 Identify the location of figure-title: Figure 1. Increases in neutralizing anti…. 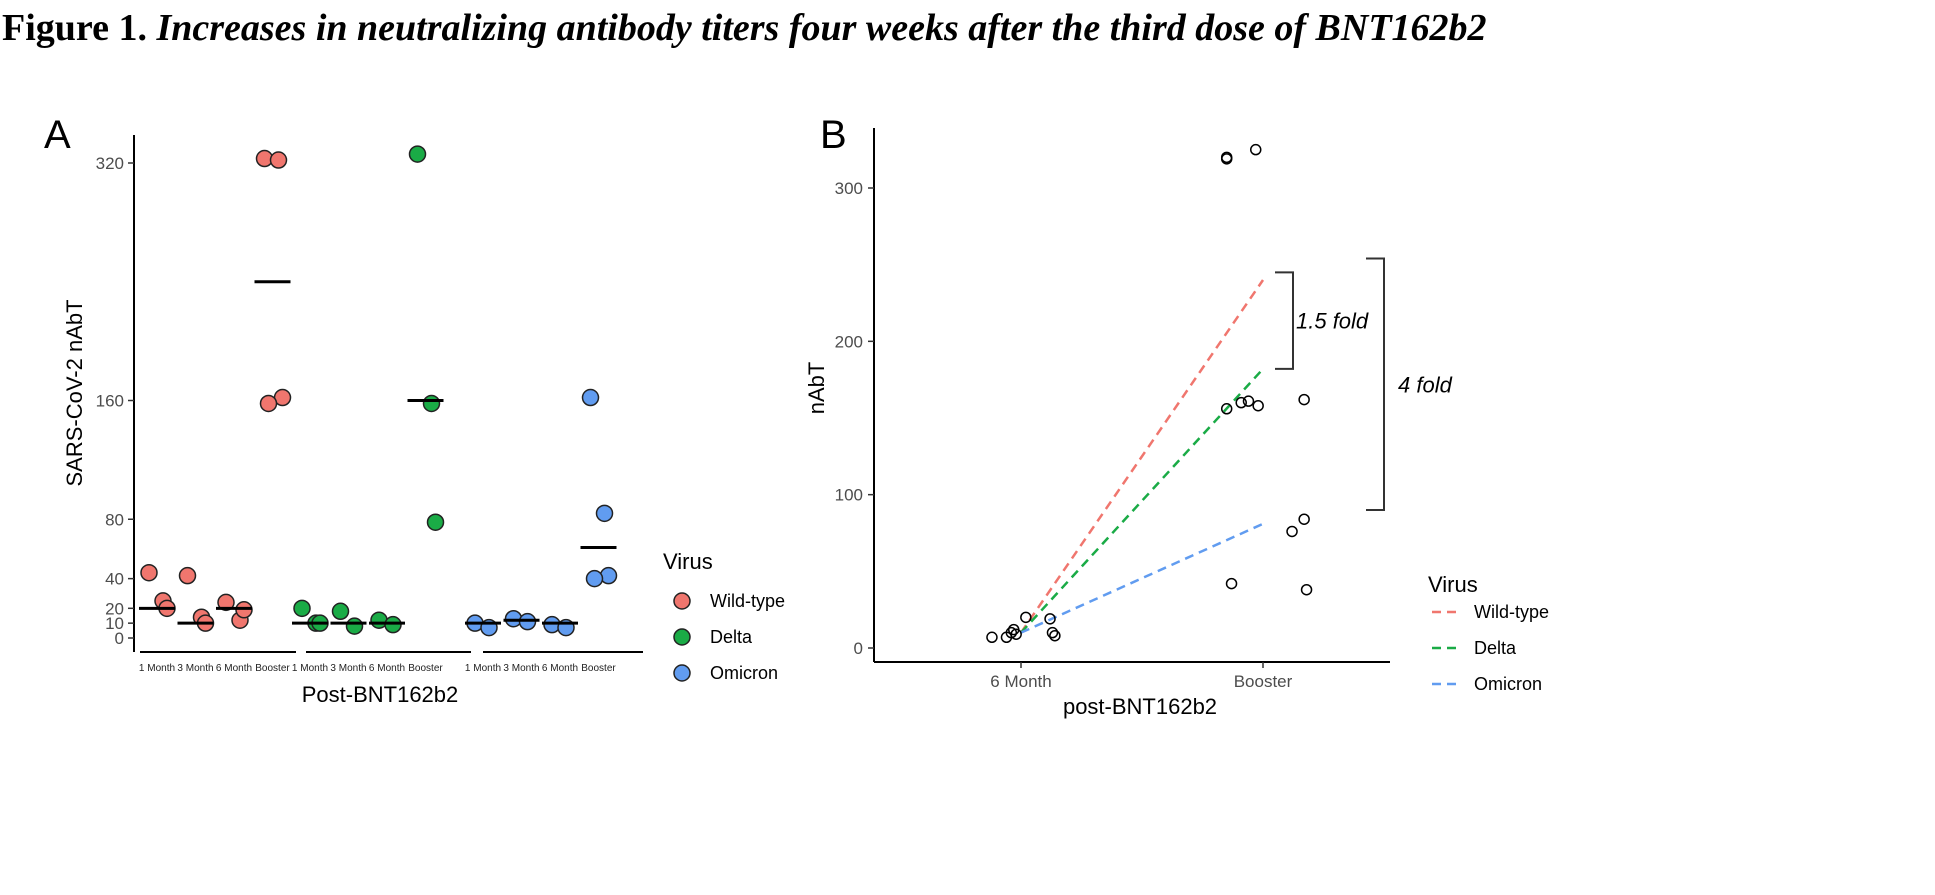
(744, 30).